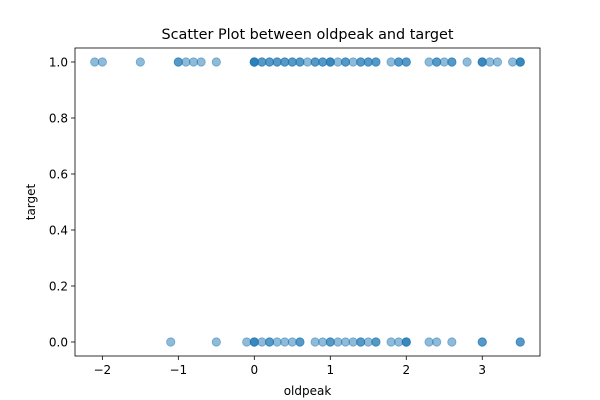 The image size is (600, 400). I want to click on x-tick-label: −1, so click(178, 370).